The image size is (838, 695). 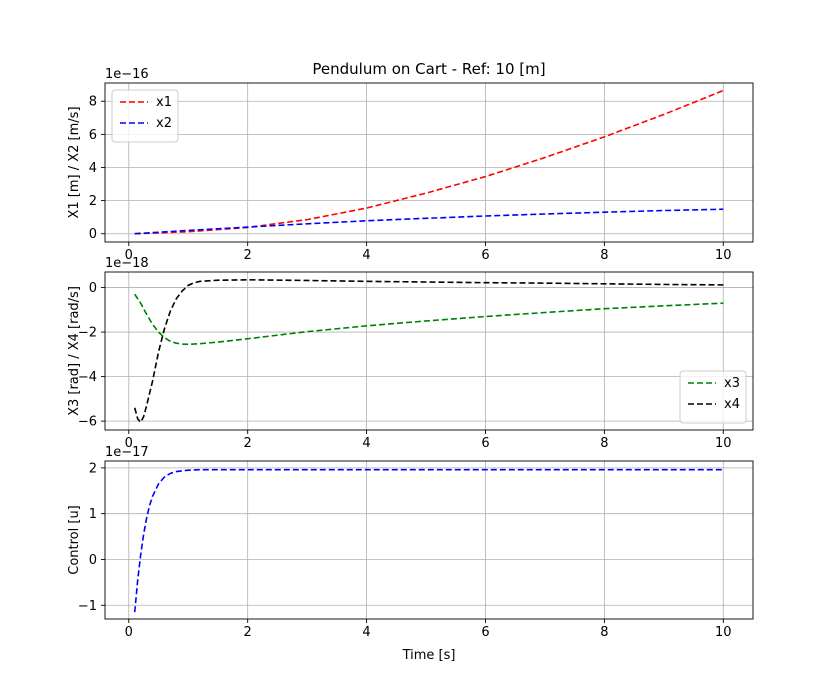 What do you see at coordinates (429, 655) in the screenshot?
I see `x-axis-label: Time [s]` at bounding box center [429, 655].